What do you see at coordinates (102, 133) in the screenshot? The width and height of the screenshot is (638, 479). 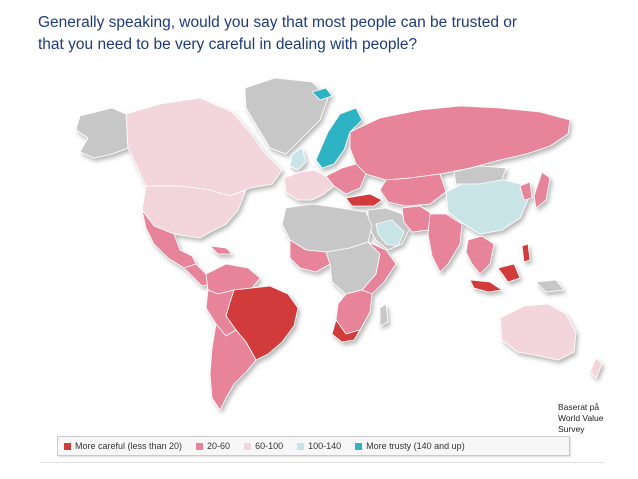 I see `region-alaska` at bounding box center [102, 133].